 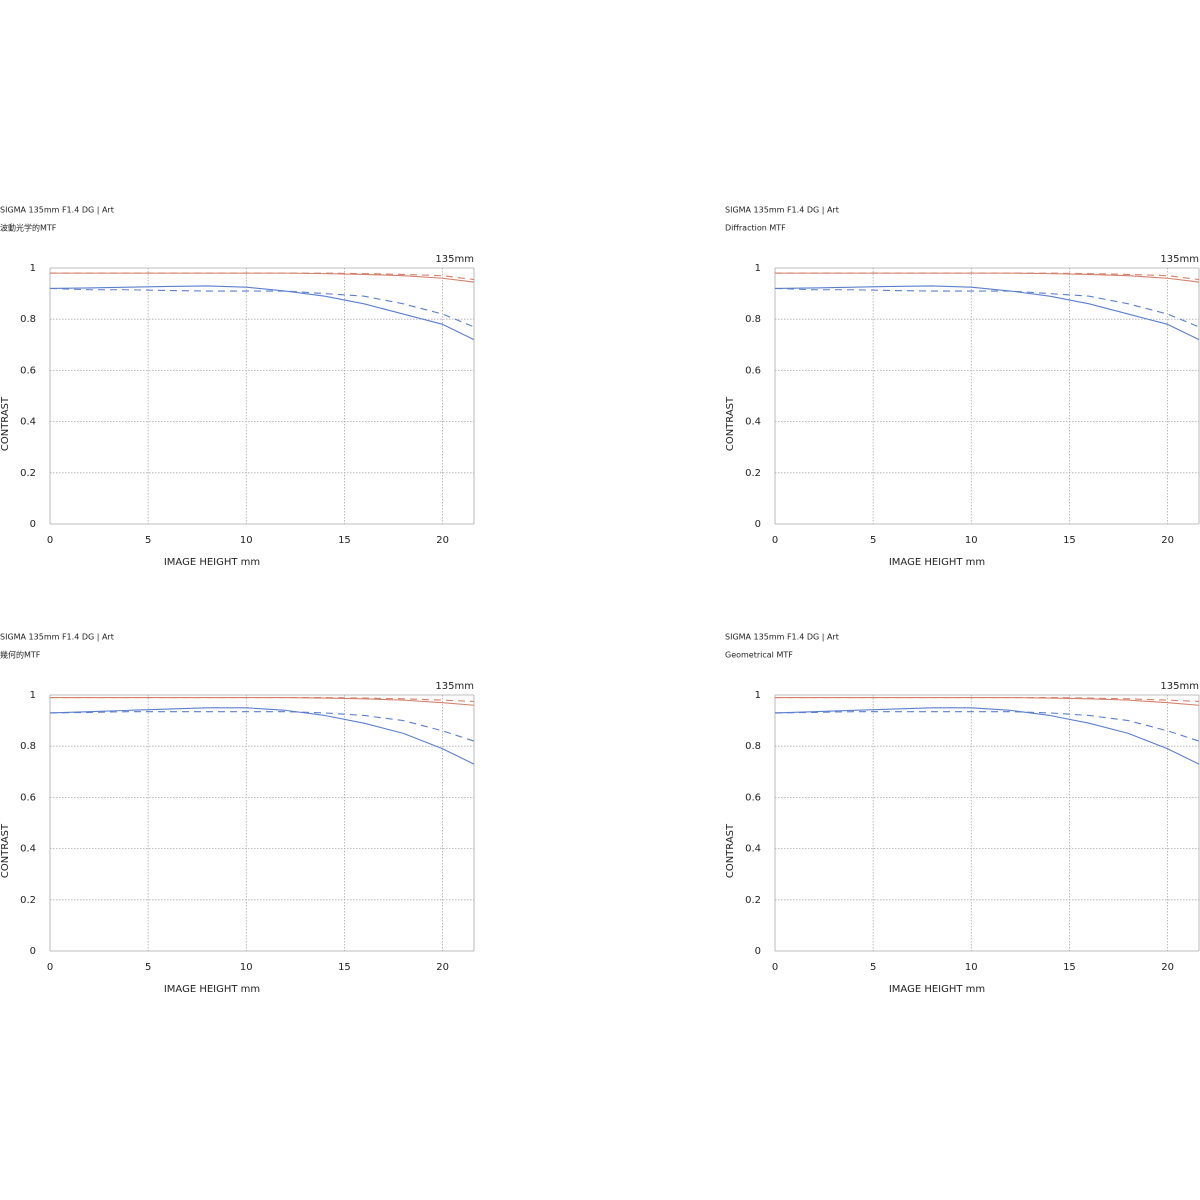 What do you see at coordinates (755, 228) in the screenshot?
I see `chart-subtitle: Diffraction MTF` at bounding box center [755, 228].